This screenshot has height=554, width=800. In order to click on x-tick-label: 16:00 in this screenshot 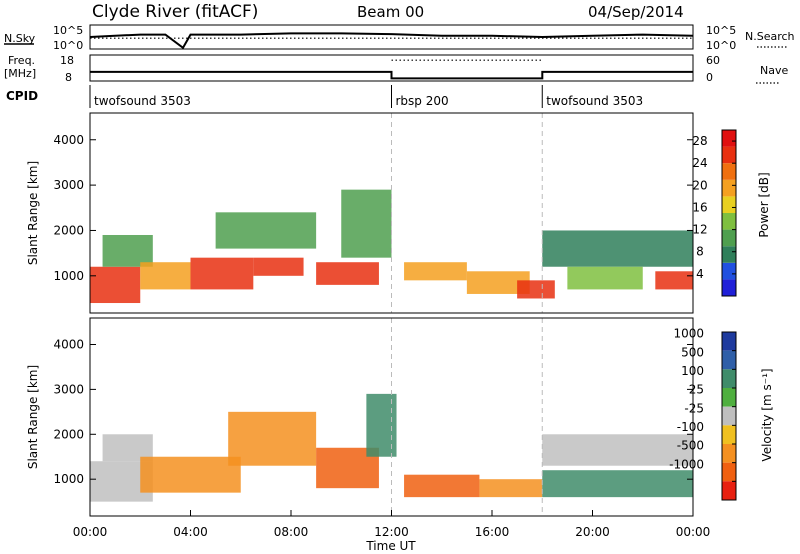, I will do `click(492, 532)`.